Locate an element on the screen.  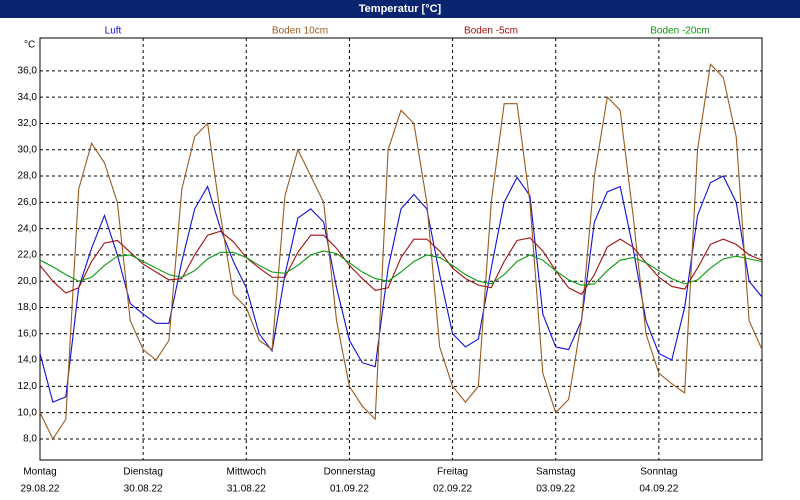
y-tick-label: 34,0 is located at coordinates (28, 97).